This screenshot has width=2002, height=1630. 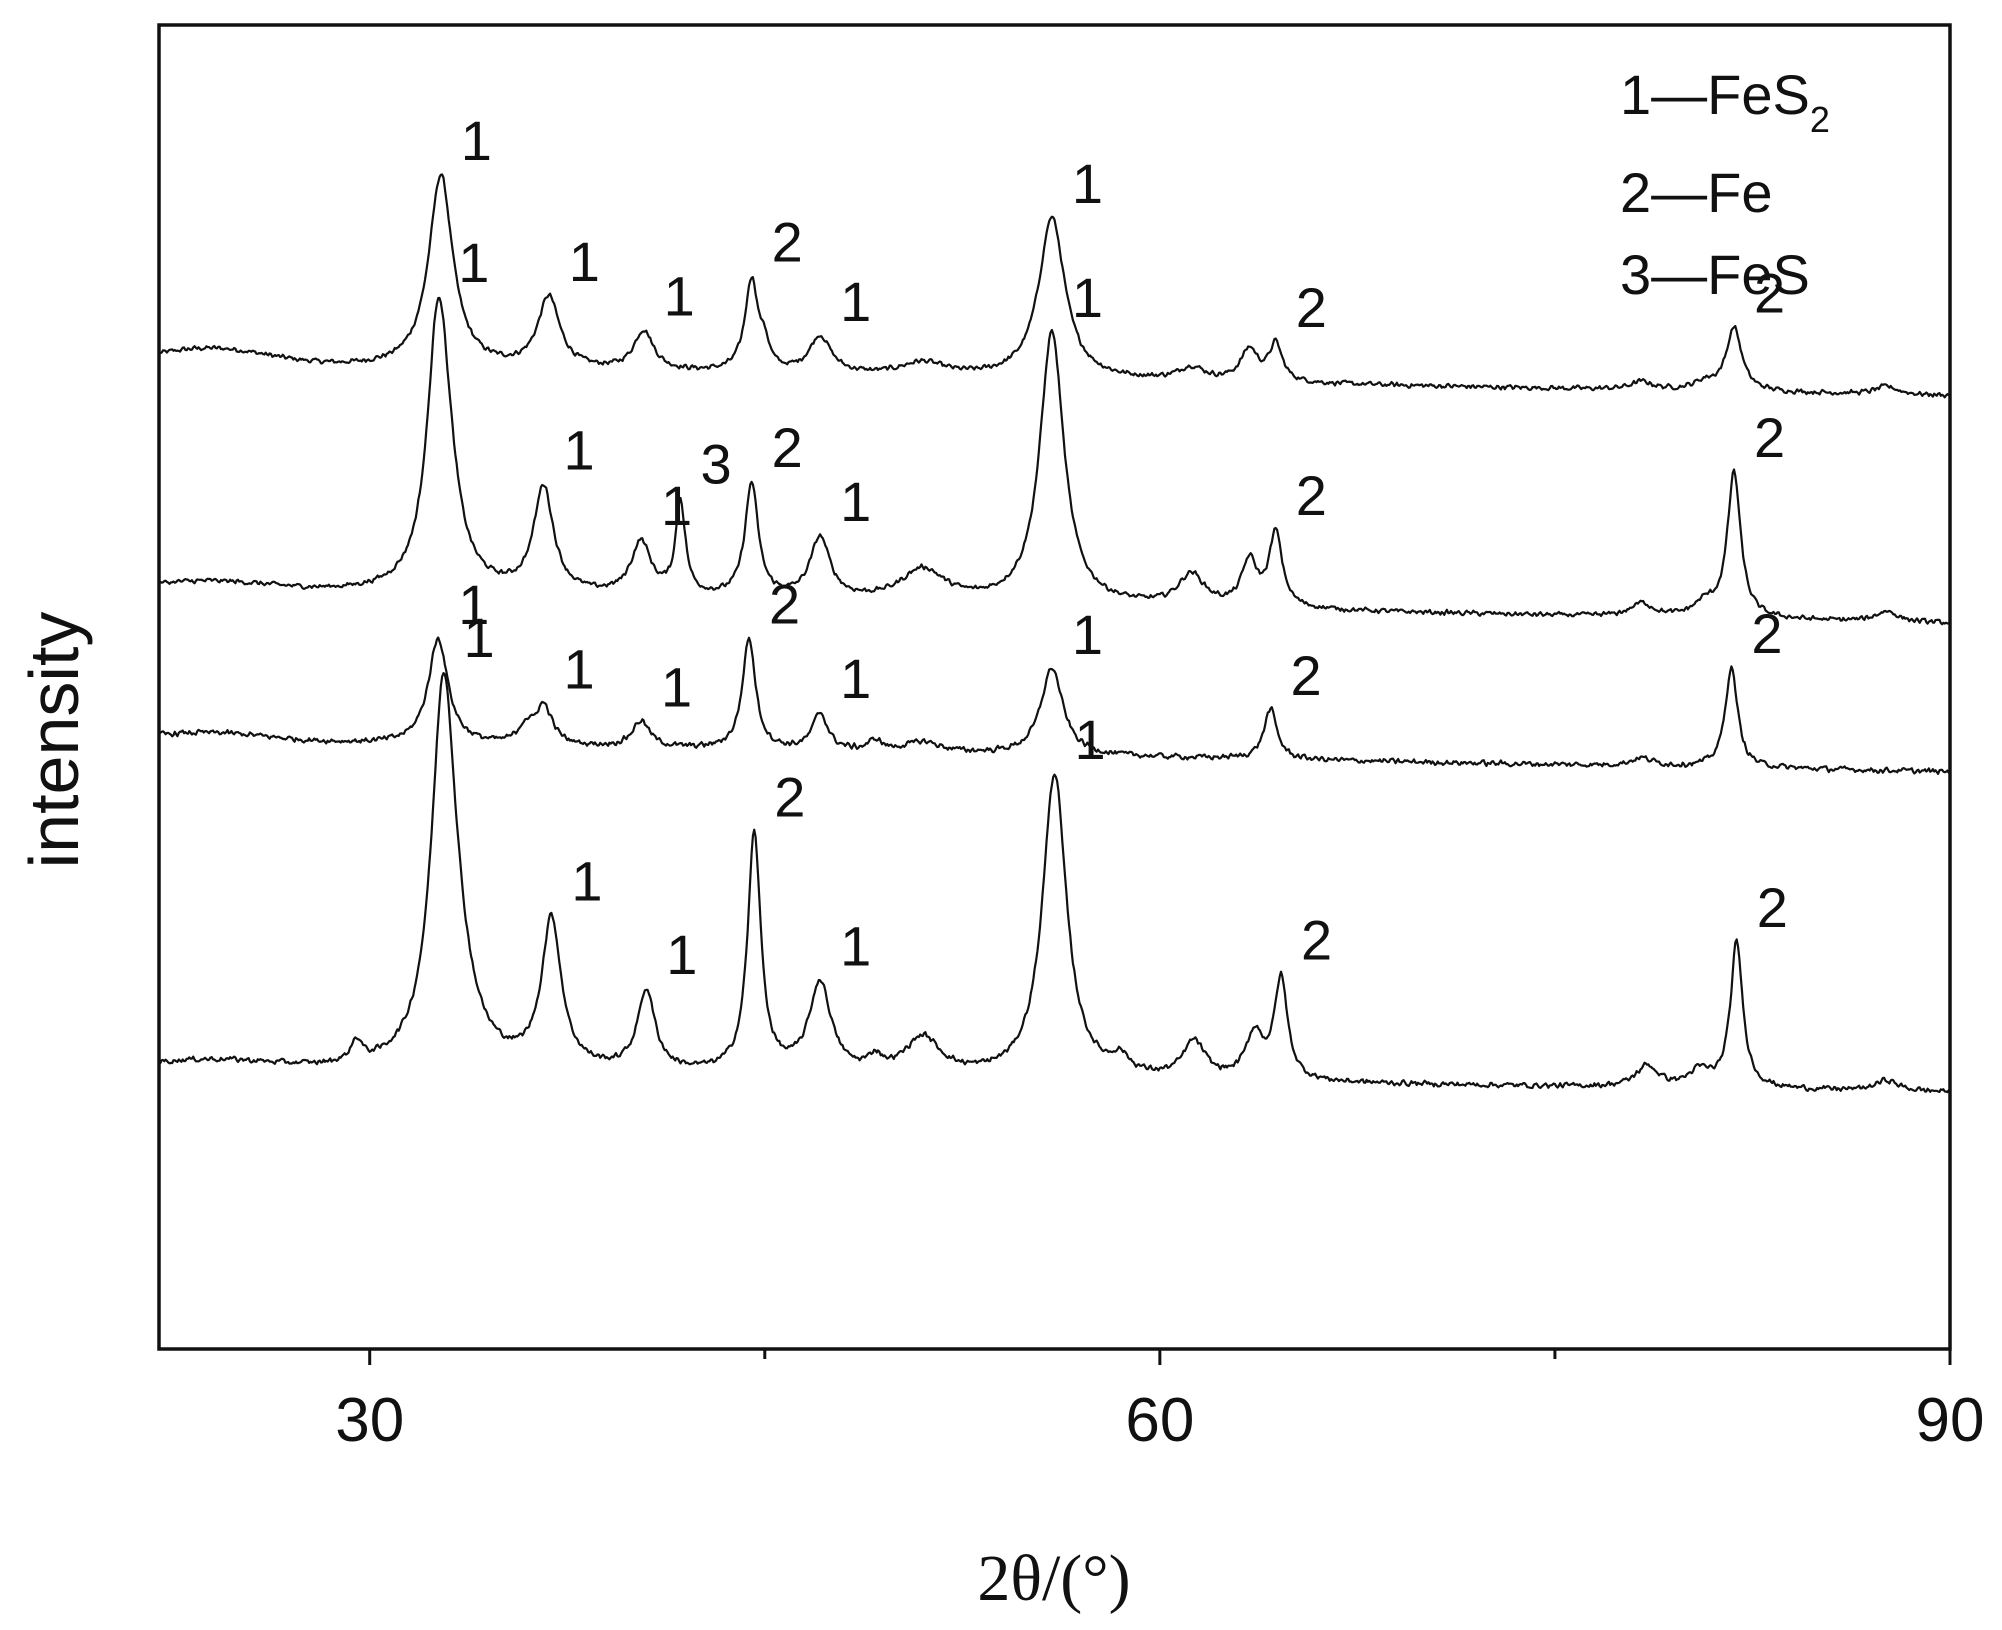 I want to click on legend-entry-1: 1—FeS2, so click(x=1725, y=101).